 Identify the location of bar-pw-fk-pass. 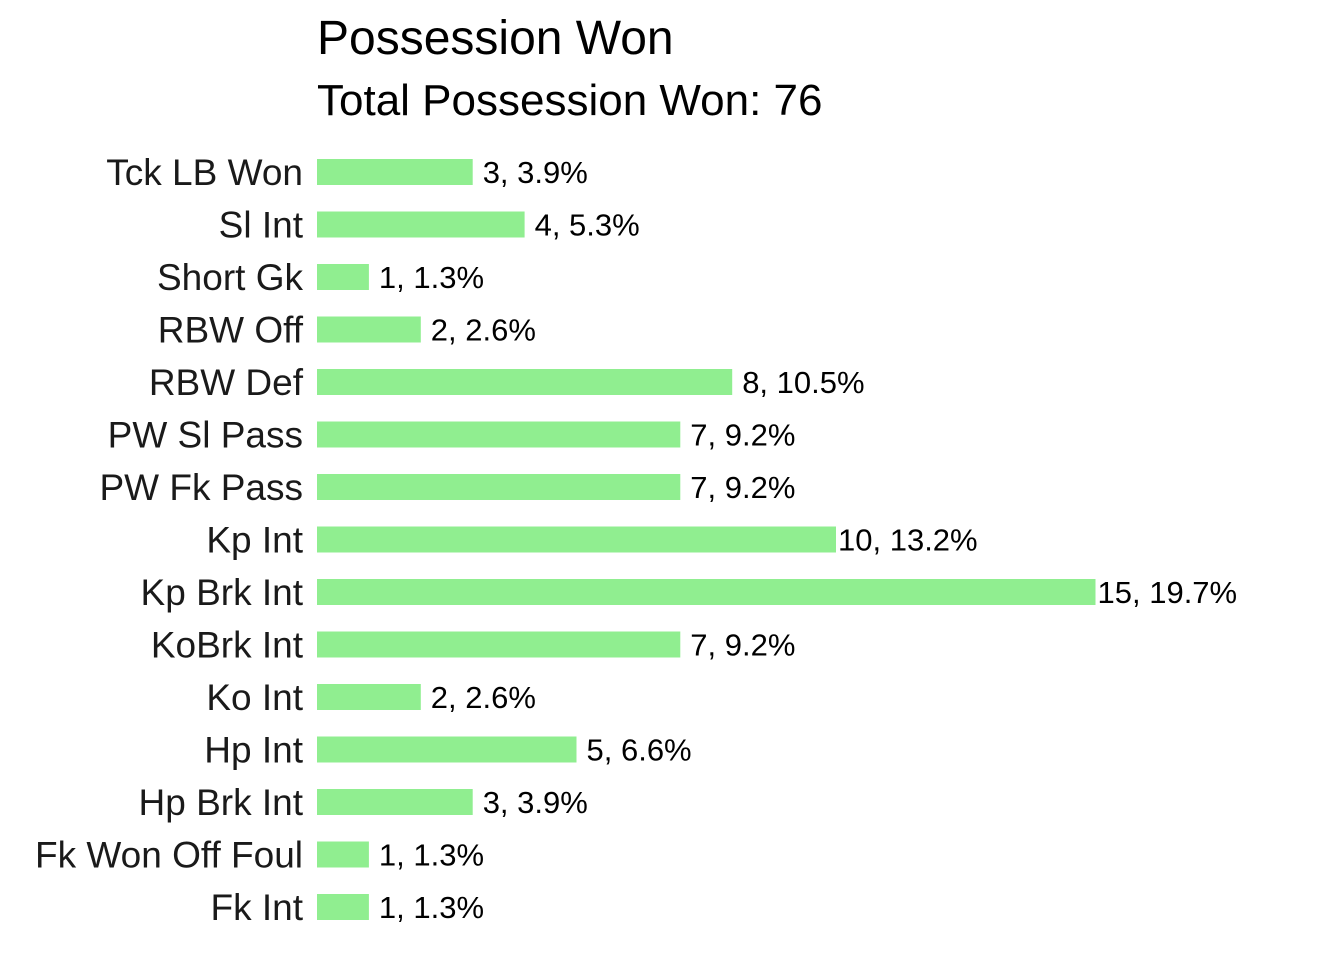
(499, 487).